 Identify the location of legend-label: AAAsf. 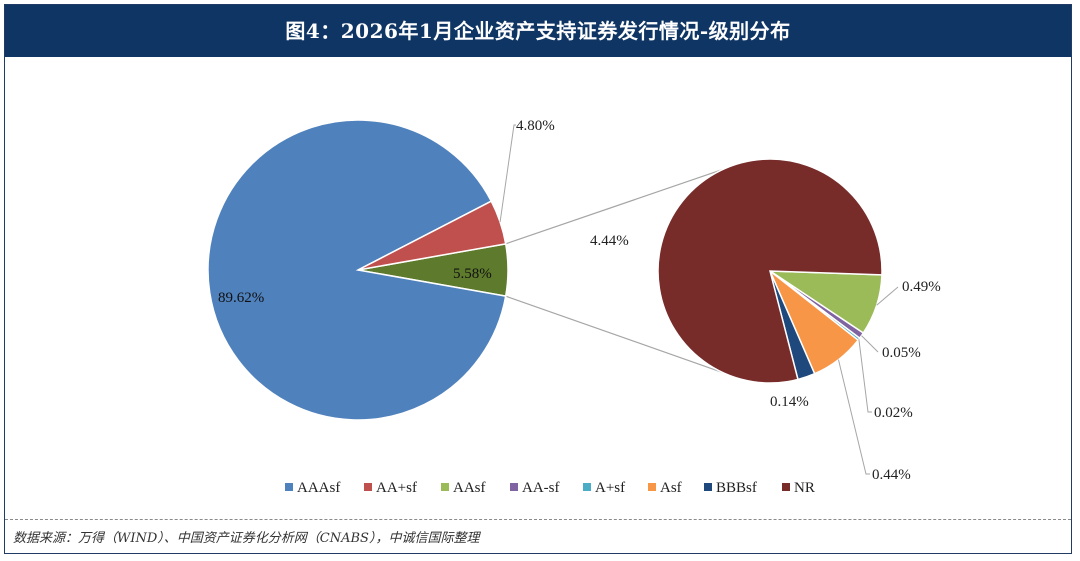
(318, 488).